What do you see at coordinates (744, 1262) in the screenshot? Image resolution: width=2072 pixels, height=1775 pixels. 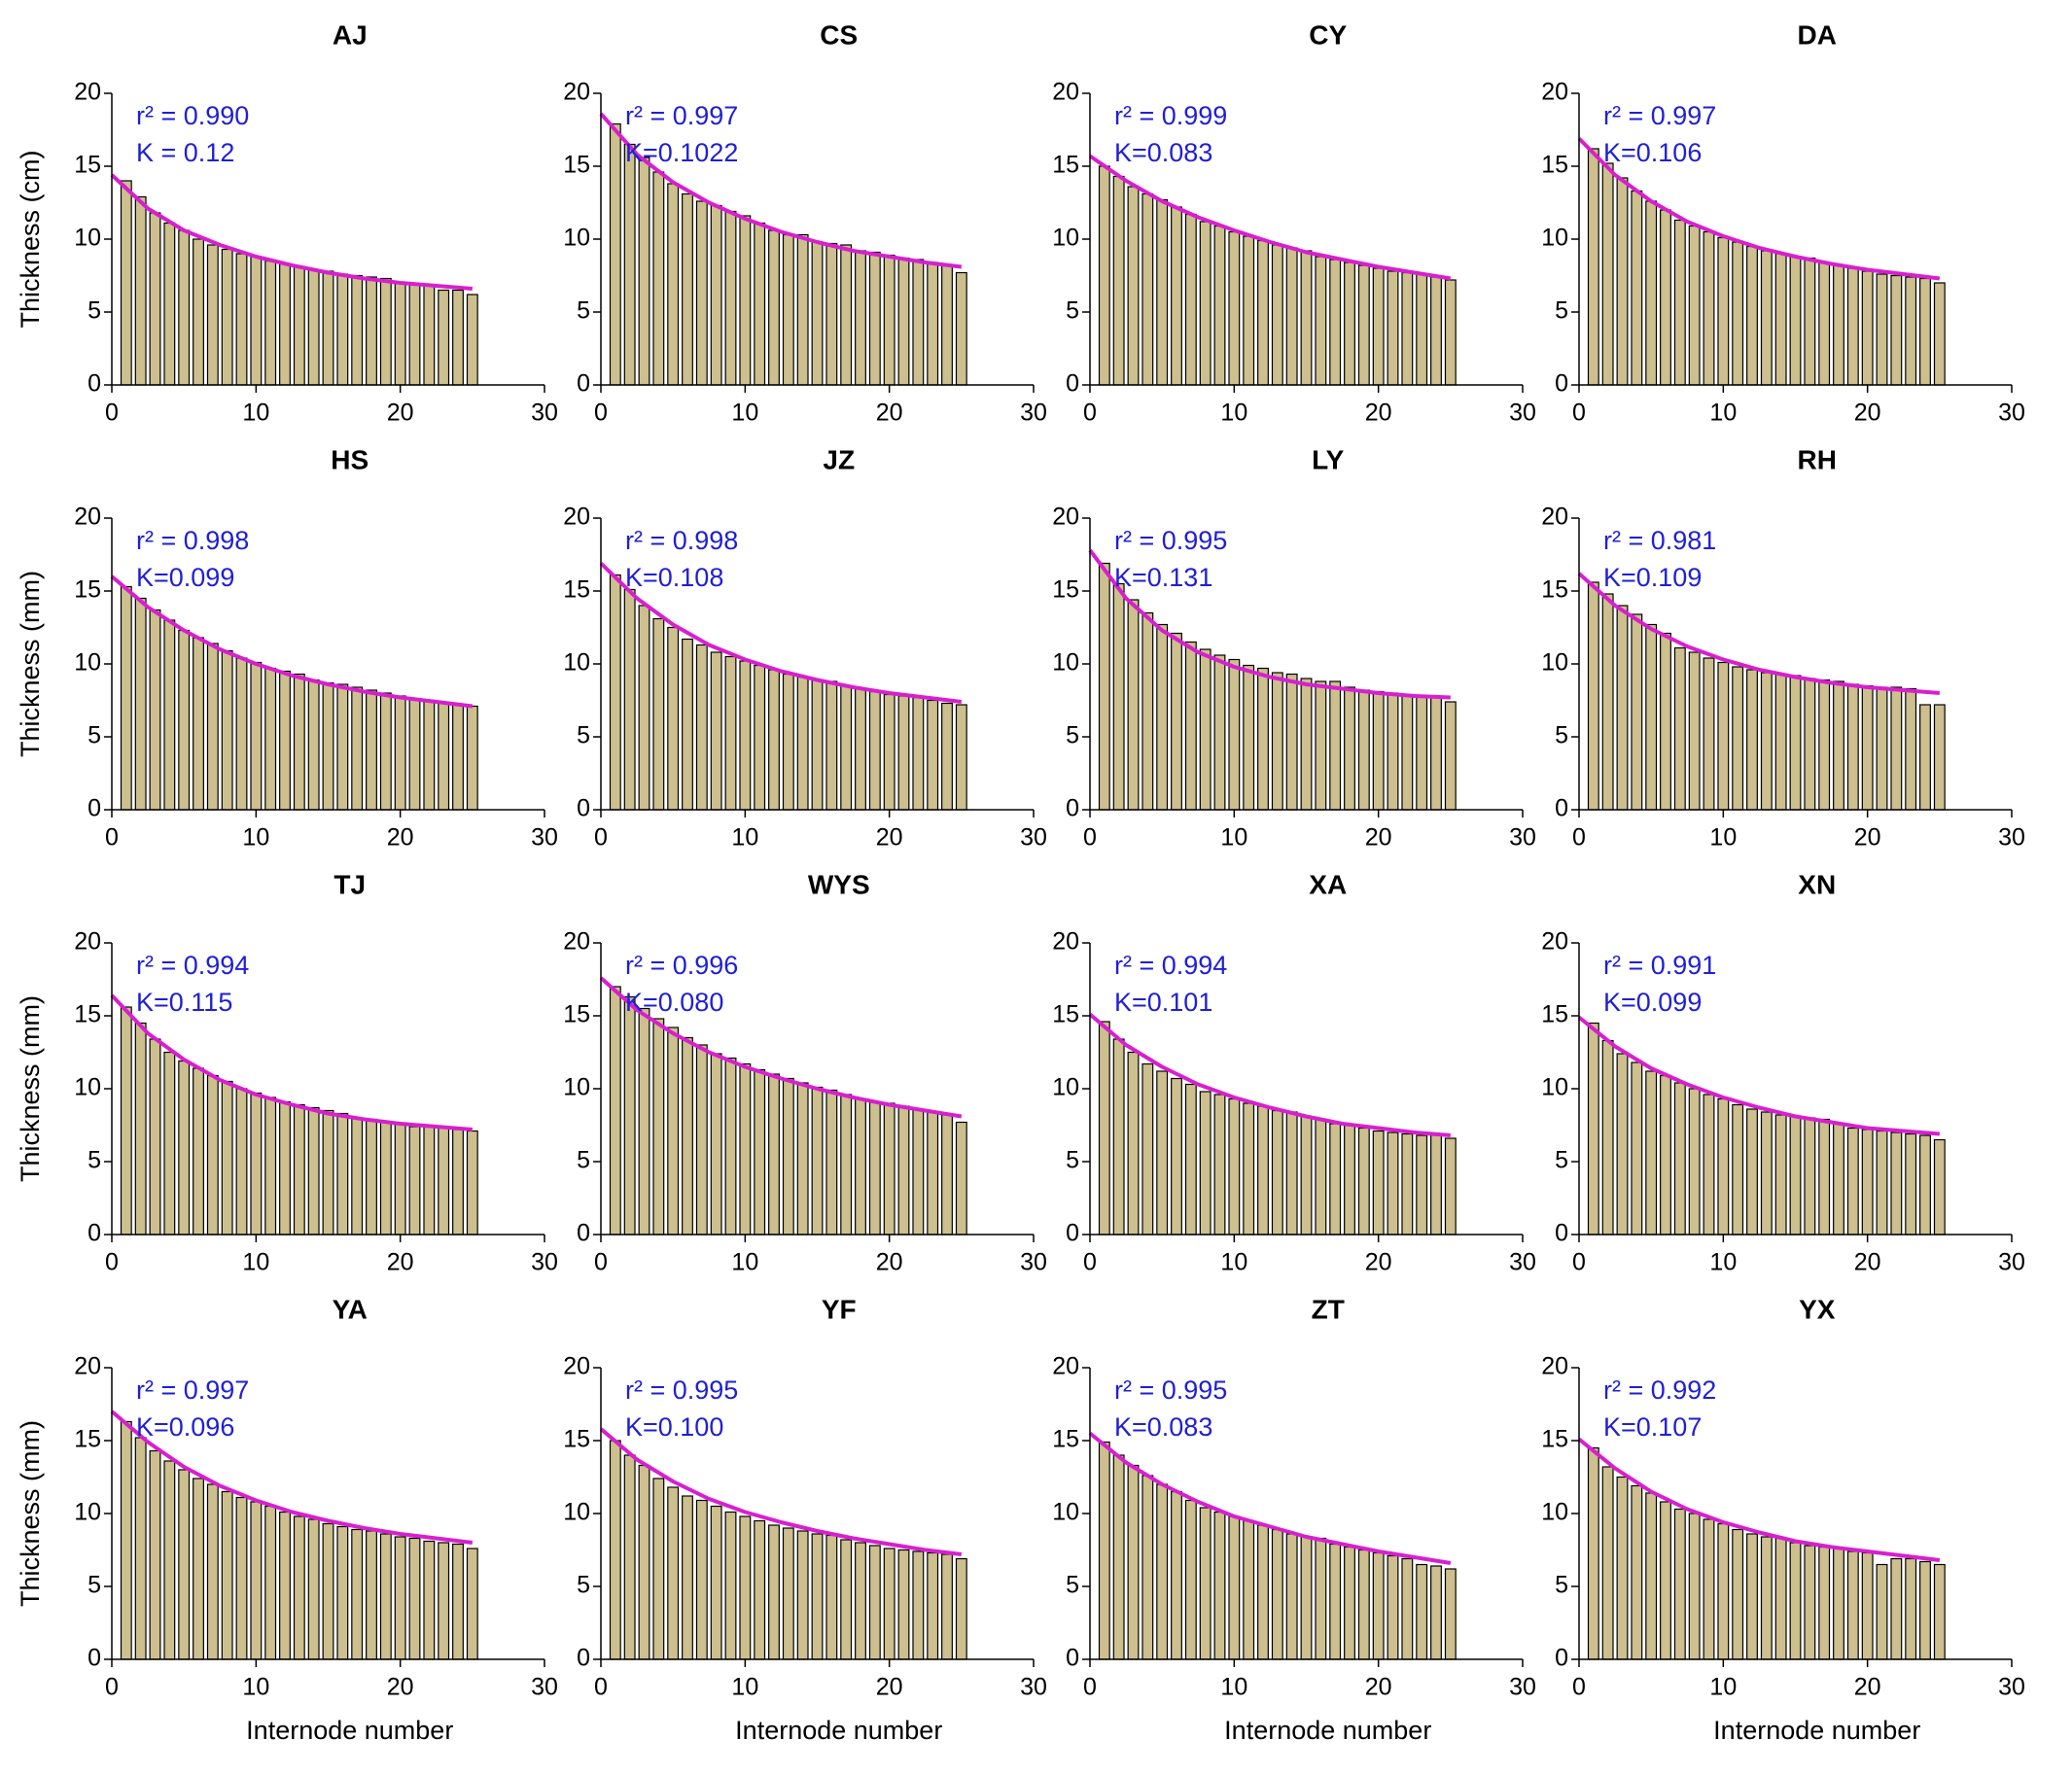 I see `x-tick-label: 10` at bounding box center [744, 1262].